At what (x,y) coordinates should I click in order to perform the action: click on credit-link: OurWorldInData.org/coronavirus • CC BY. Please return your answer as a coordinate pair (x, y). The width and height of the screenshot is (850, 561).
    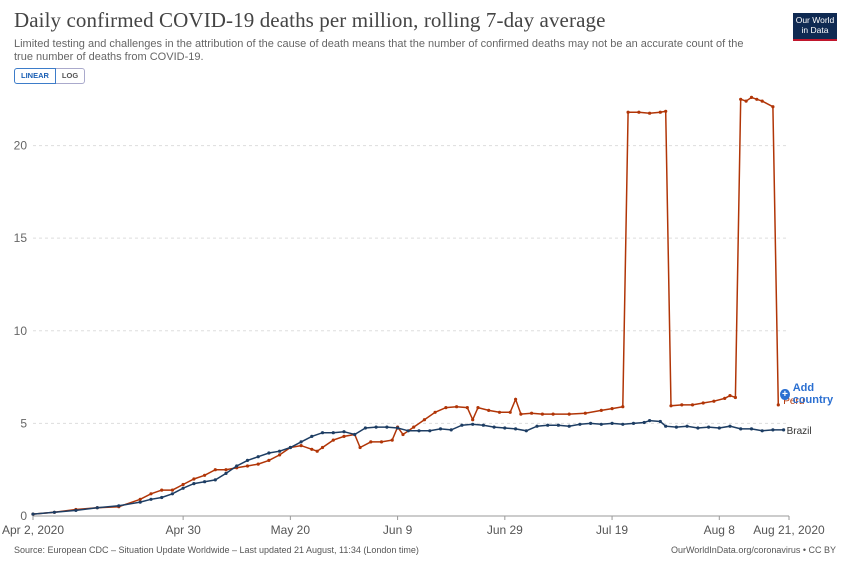
    Looking at the image, I should click on (753, 550).